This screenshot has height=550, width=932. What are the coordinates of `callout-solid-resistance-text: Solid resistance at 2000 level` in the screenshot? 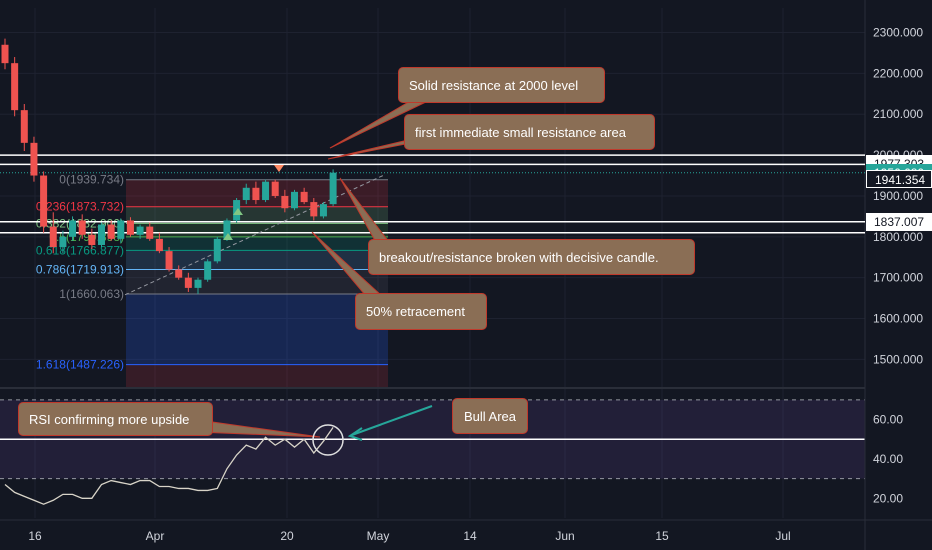 It's located at (494, 85).